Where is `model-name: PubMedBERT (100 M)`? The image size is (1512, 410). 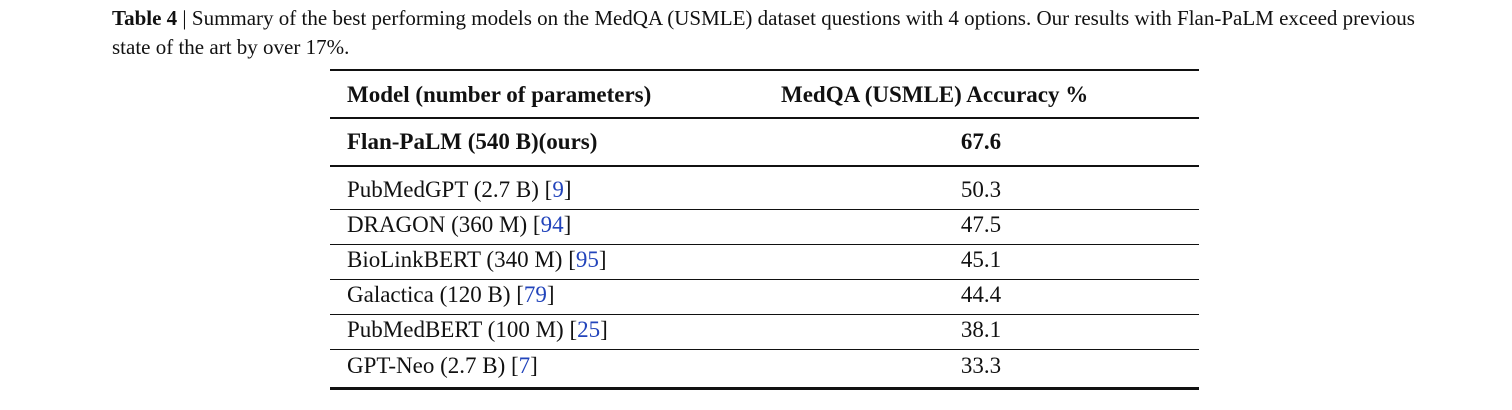
model-name: PubMedBERT (100 M) is located at coordinates (455, 329).